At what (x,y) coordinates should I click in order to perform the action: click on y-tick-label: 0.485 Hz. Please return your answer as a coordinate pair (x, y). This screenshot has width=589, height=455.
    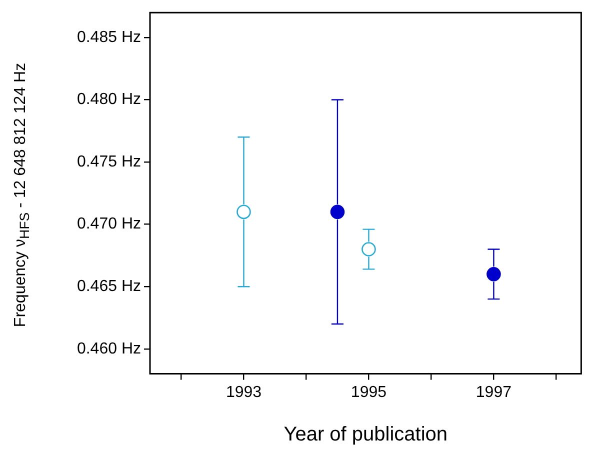
    Looking at the image, I should click on (108, 37).